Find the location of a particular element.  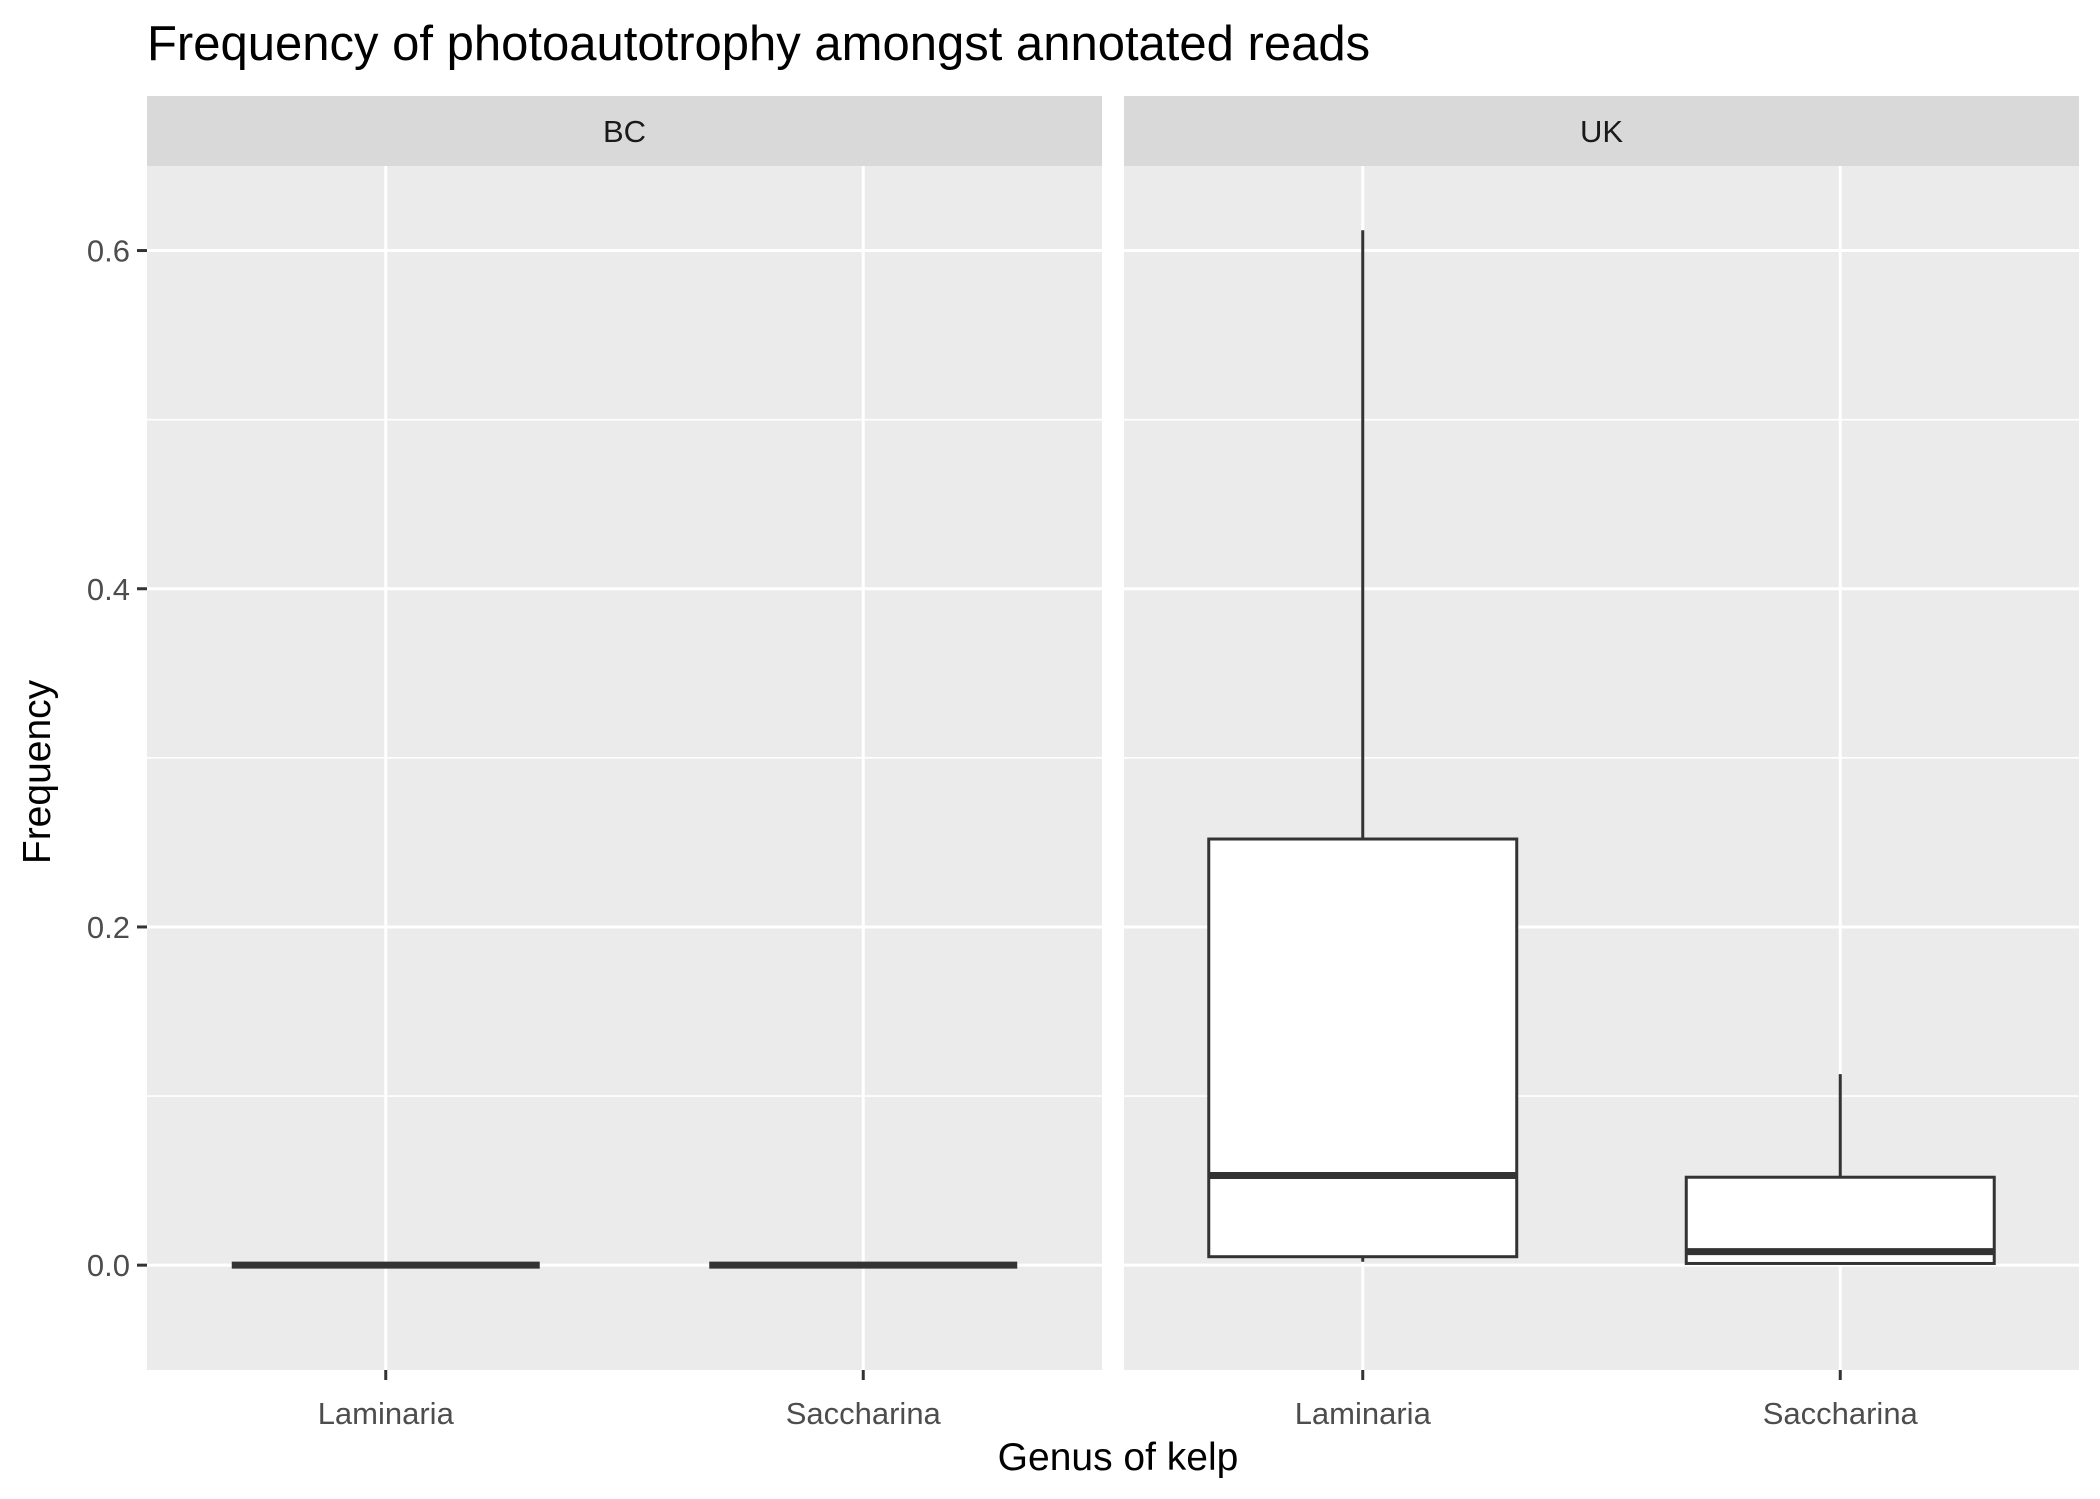

x-axis-title: Genus of kelp is located at coordinates (1118, 1457).